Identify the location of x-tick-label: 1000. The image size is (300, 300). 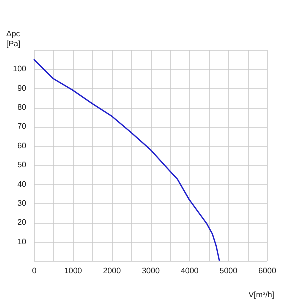
(73, 271).